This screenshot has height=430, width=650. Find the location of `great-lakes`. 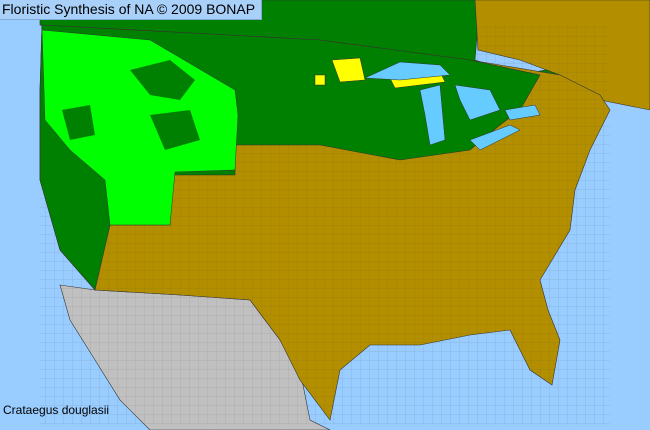

great-lakes is located at coordinates (452, 106).